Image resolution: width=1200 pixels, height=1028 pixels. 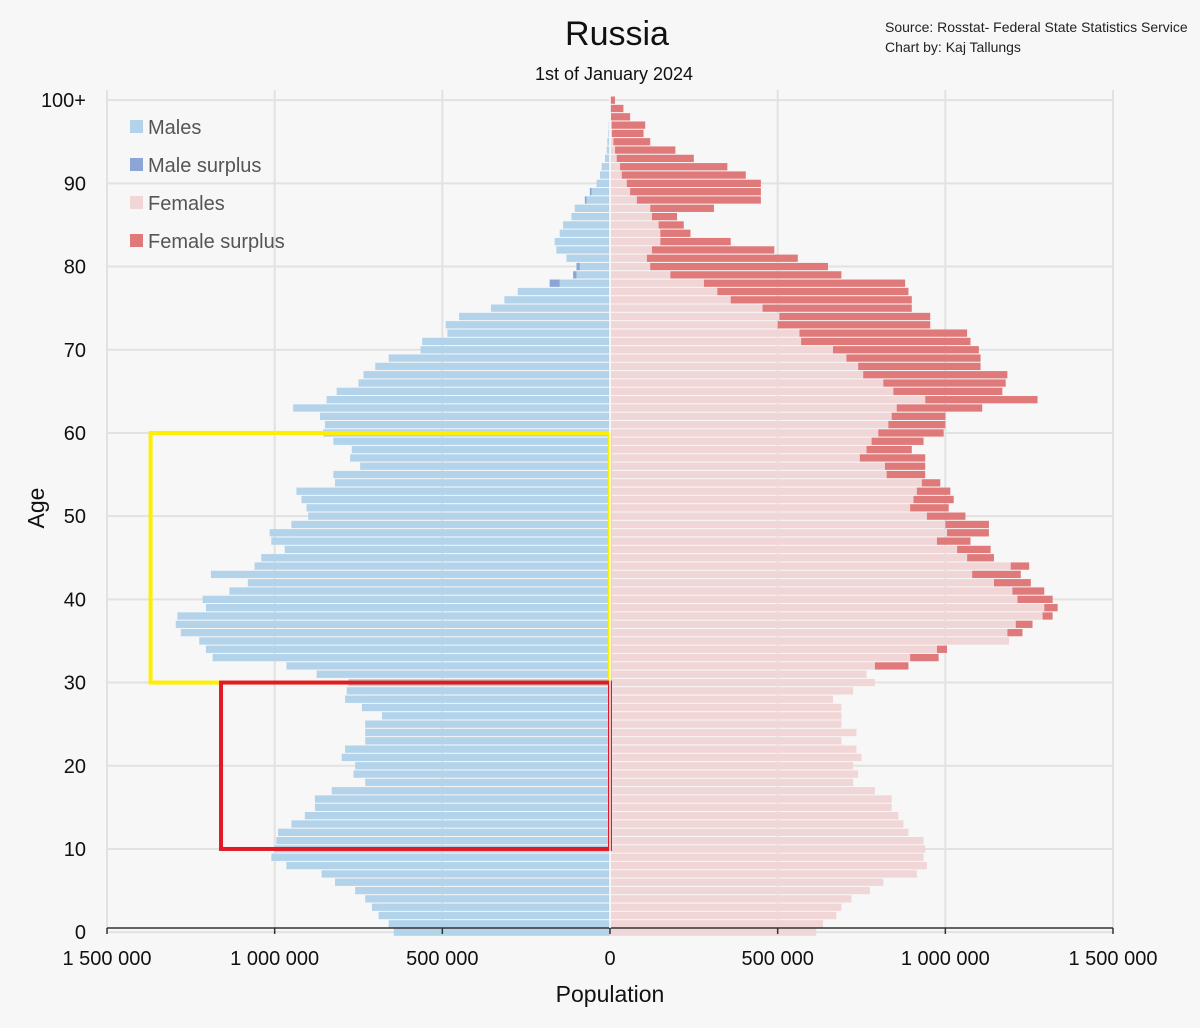 What do you see at coordinates (610, 994) in the screenshot?
I see `x-axis-label: Population` at bounding box center [610, 994].